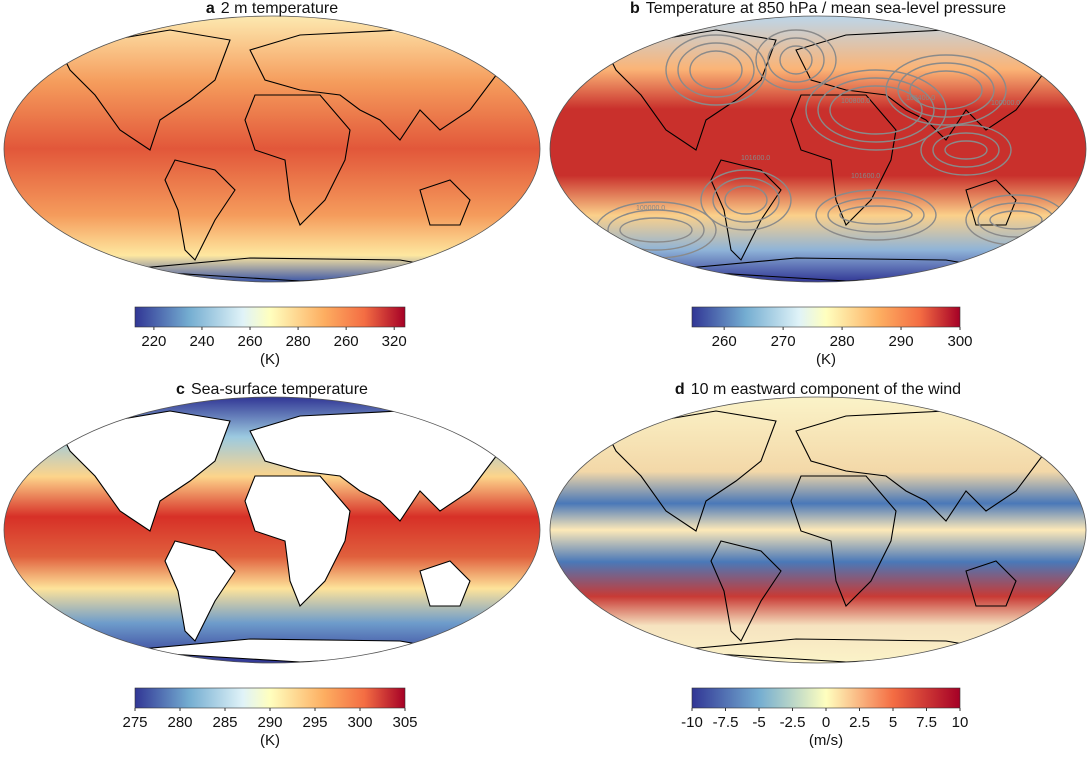 The image size is (1090, 757). I want to click on colorbar-tick-label: 2.5, so click(859, 722).